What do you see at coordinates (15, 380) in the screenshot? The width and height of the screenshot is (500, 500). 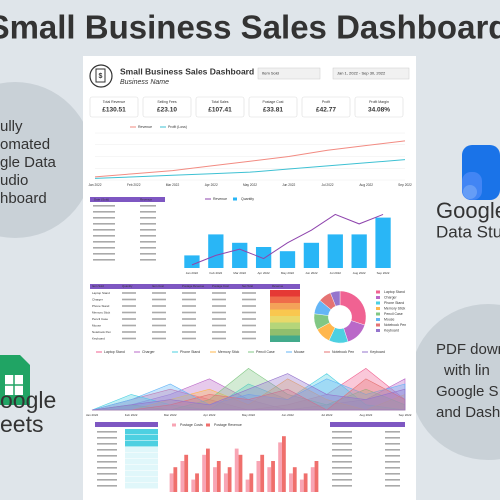 I see `sheets-icon` at bounding box center [15, 380].